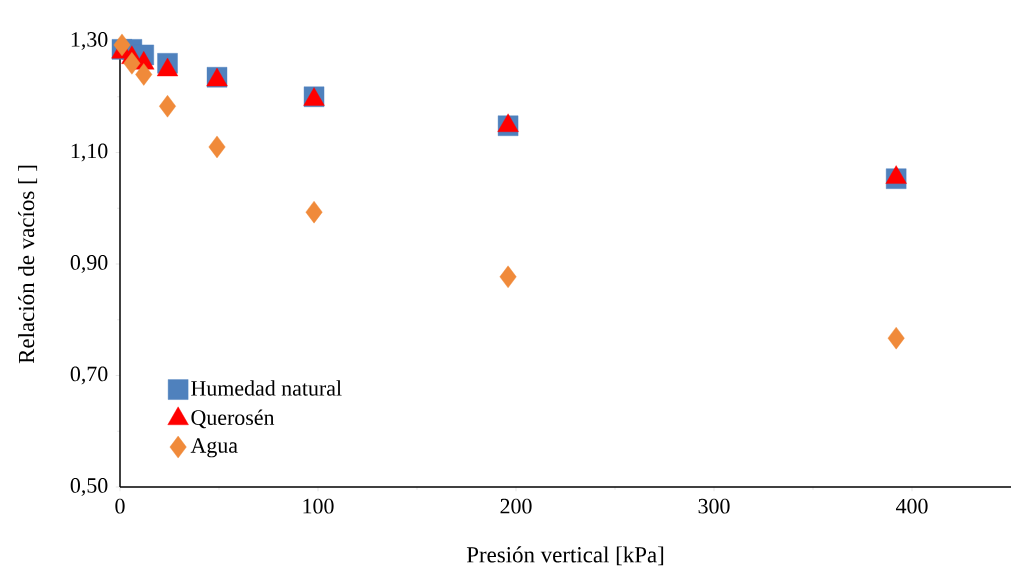 The height and width of the screenshot is (585, 1017). What do you see at coordinates (911, 506) in the screenshot?
I see `x-tick-label: 400` at bounding box center [911, 506].